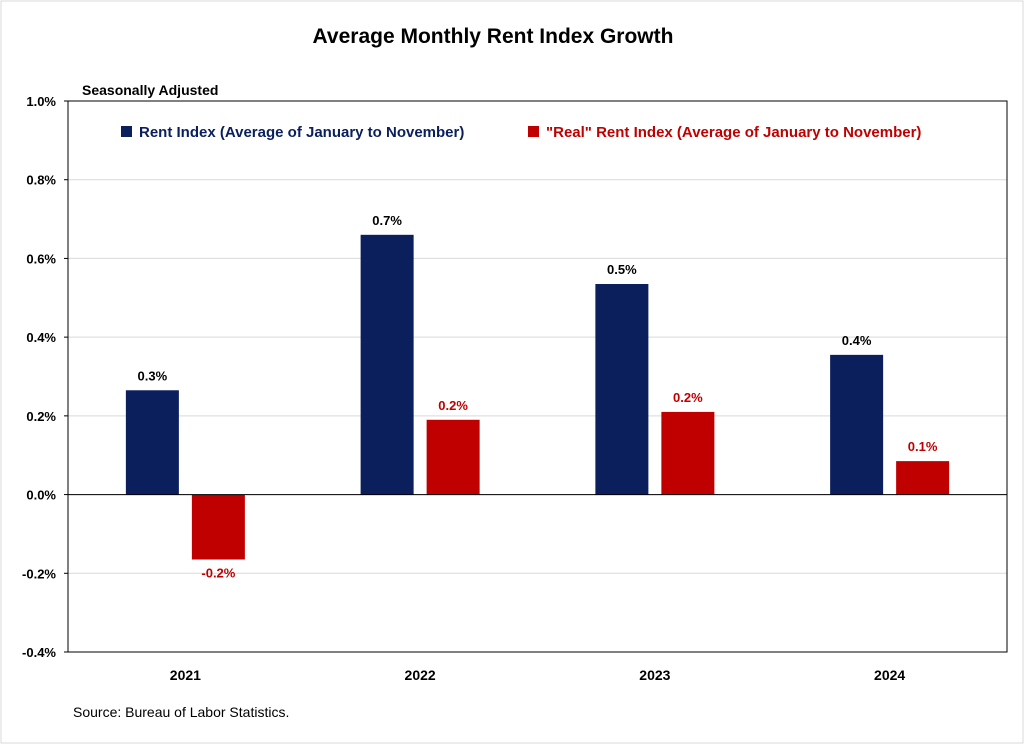  What do you see at coordinates (45, 377) in the screenshot?
I see `y-axis-ticks: -0.4% -0.2% 0.0% 0.2% 0.4% 0.6% 0.8% 1.0%` at bounding box center [45, 377].